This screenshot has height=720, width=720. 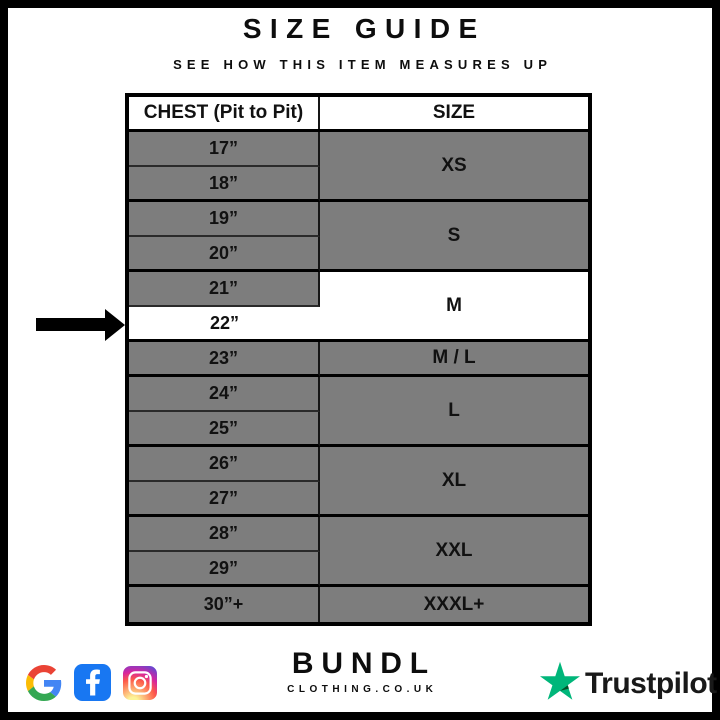 I want to click on chest-cell-28: 28”, so click(x=224, y=534).